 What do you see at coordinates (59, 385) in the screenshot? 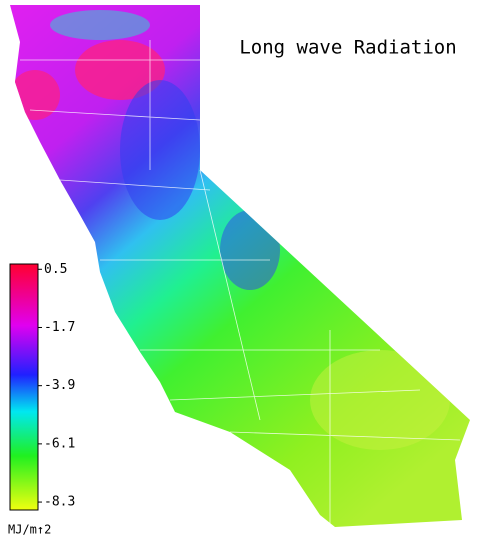
I see `colorbar-tick-label: -3.9` at bounding box center [59, 385].